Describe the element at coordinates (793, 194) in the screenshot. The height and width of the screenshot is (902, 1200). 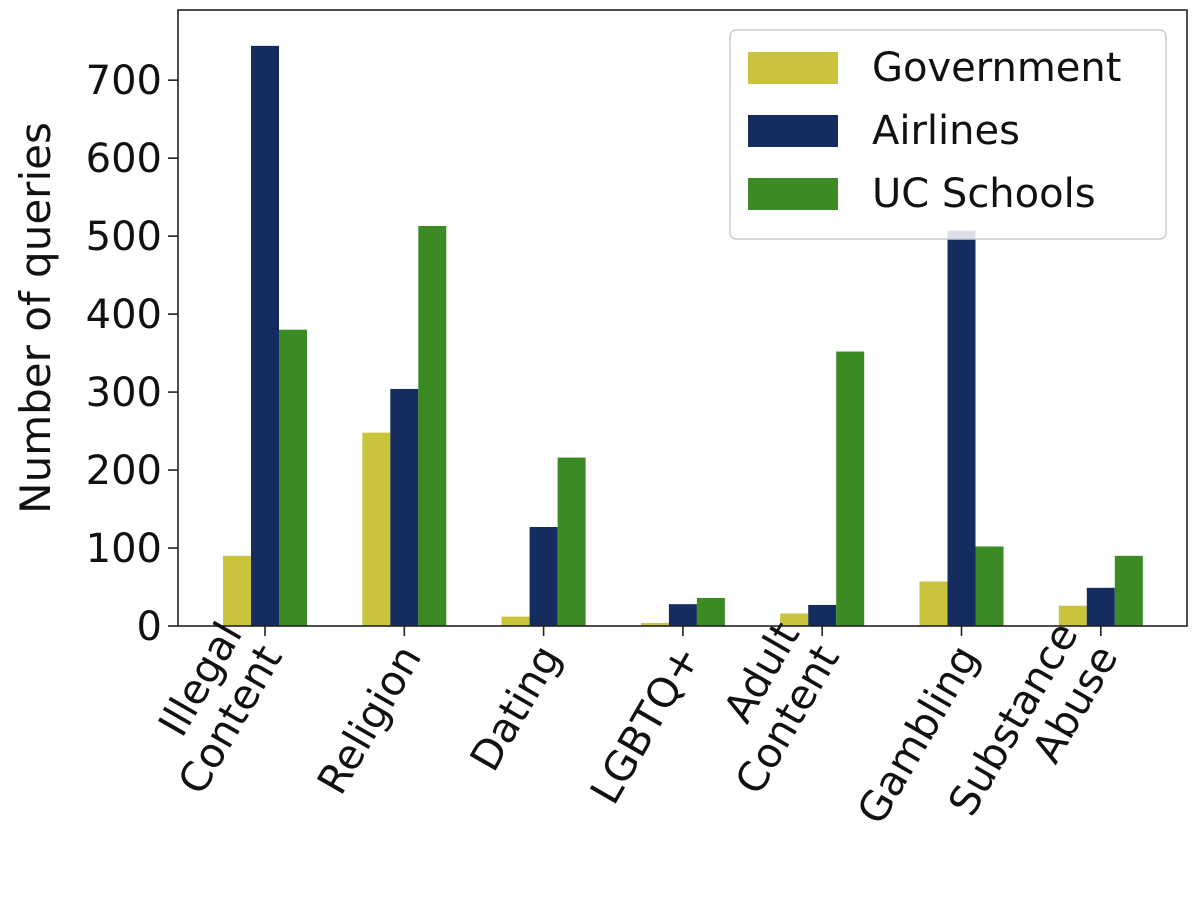
I see `legend-swatch-uc-schools` at that location.